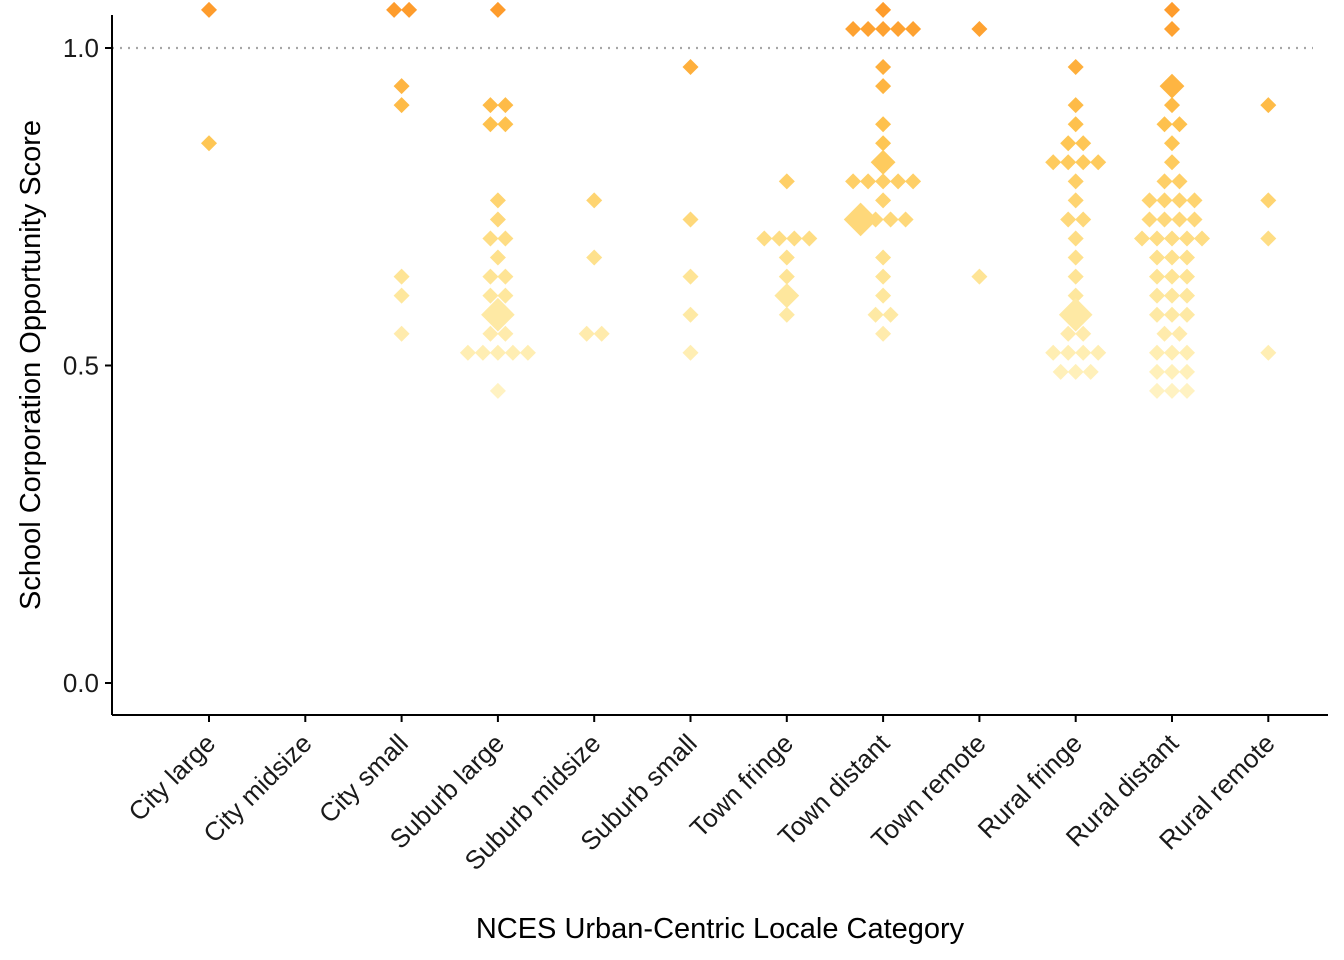  I want to click on x-axis-title: NCES Urban-Centric Locale Category, so click(720, 929).